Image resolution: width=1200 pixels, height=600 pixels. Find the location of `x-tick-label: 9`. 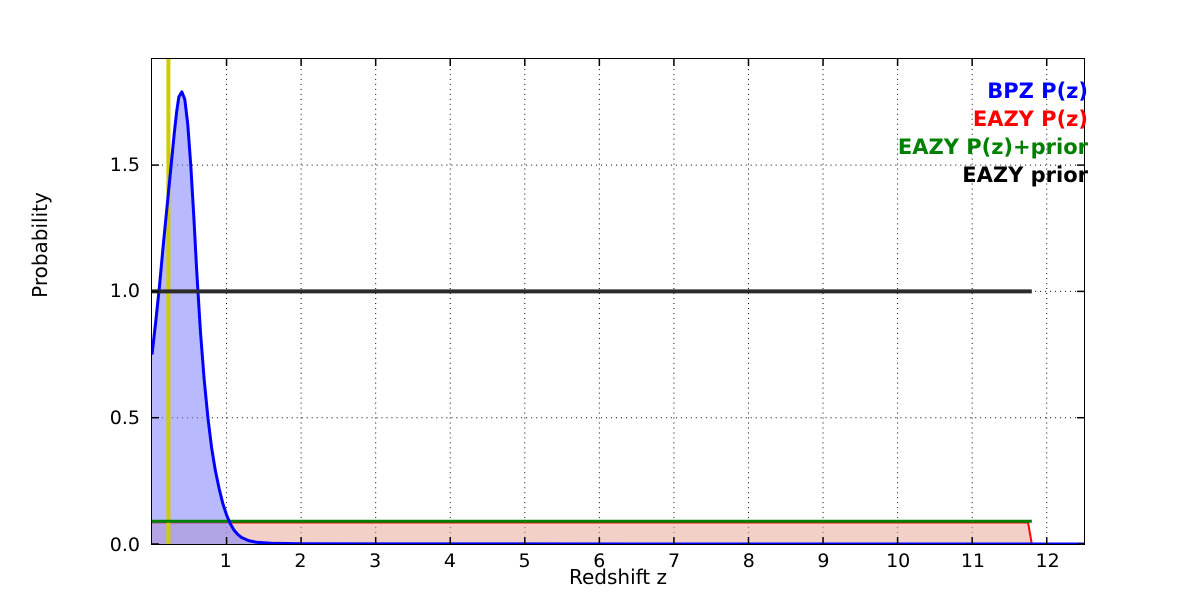

x-tick-label: 9 is located at coordinates (823, 561).